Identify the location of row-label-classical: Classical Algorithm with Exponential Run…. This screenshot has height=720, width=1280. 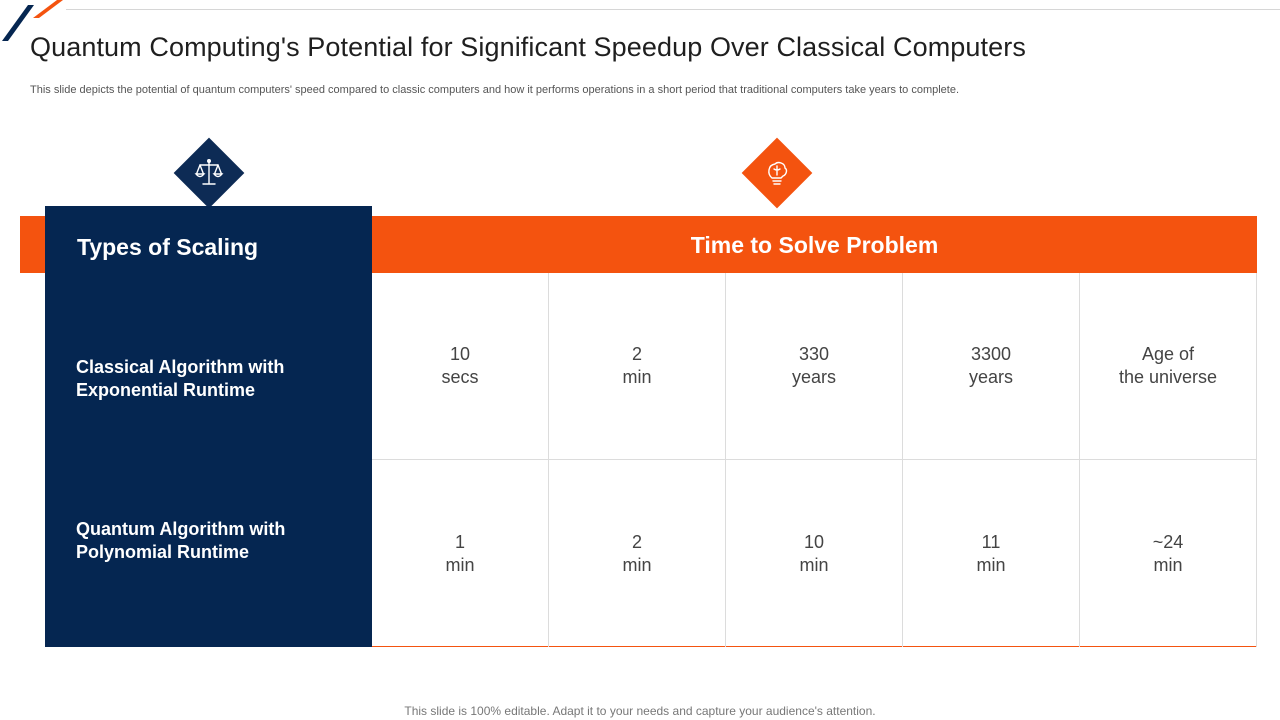
(180, 378).